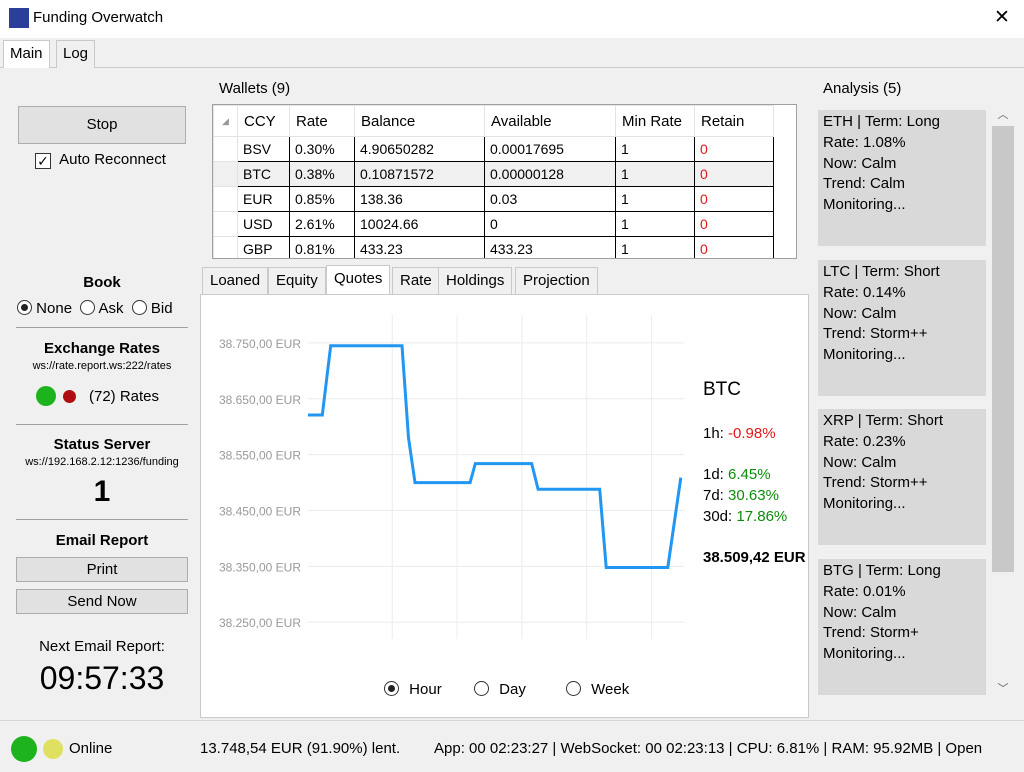 The width and height of the screenshot is (1024, 772). I want to click on table-row: EUR 0.85% 138.36 0.03 1 0, so click(493, 199).